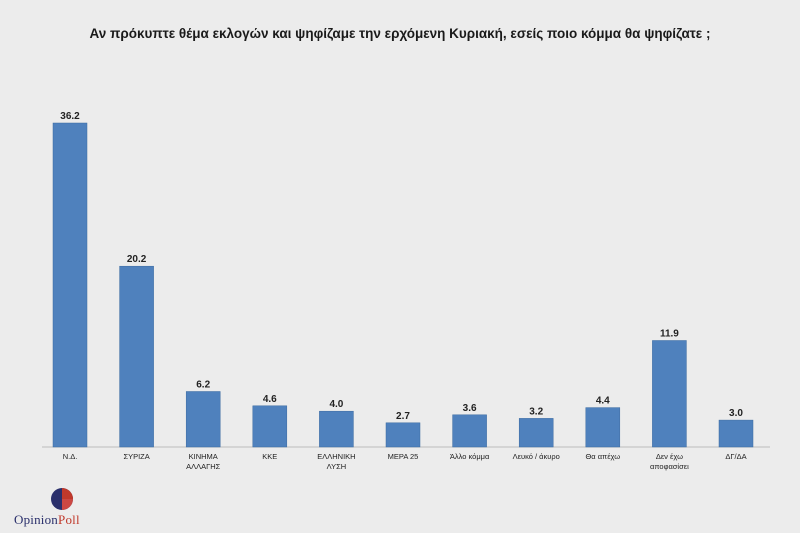  I want to click on logo-text-opinion: Opinion, so click(36, 519).